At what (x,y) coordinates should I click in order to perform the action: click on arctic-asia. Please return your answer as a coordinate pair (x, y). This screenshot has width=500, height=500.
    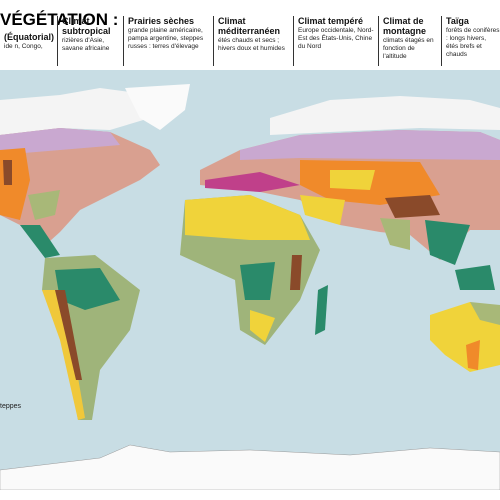
    Looking at the image, I should click on (385, 115).